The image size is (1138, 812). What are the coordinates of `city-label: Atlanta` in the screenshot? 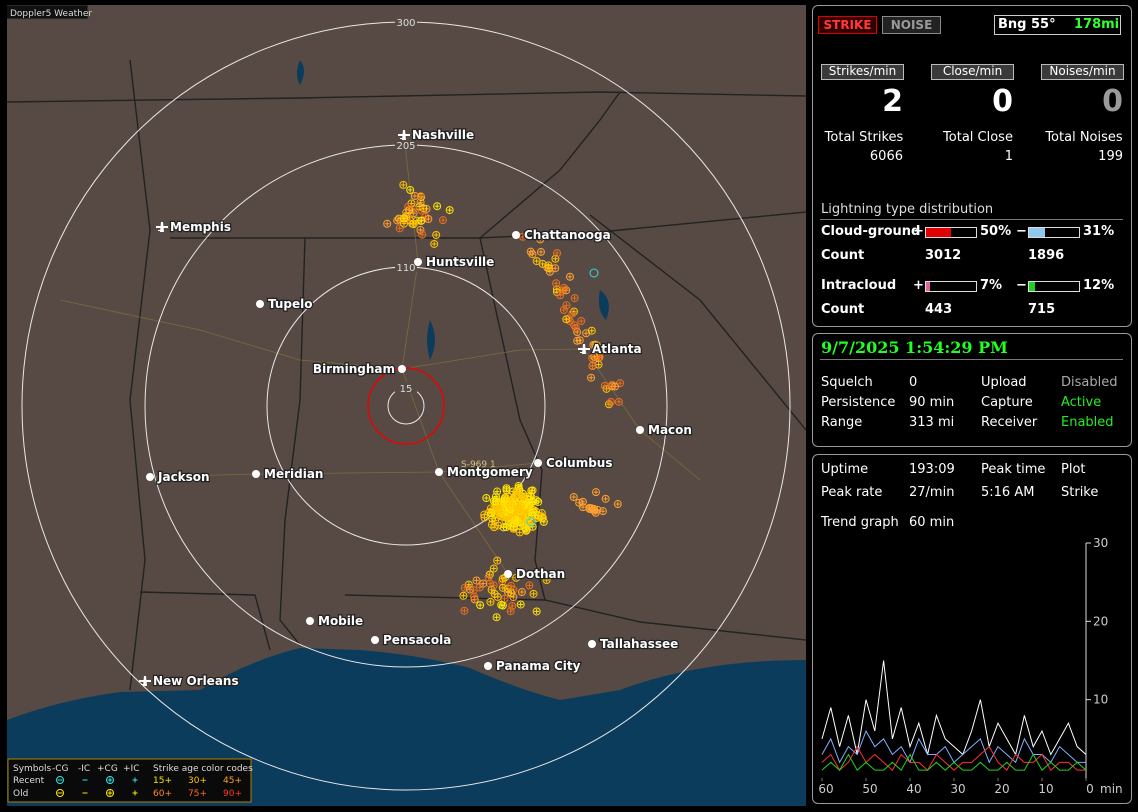 It's located at (617, 349).